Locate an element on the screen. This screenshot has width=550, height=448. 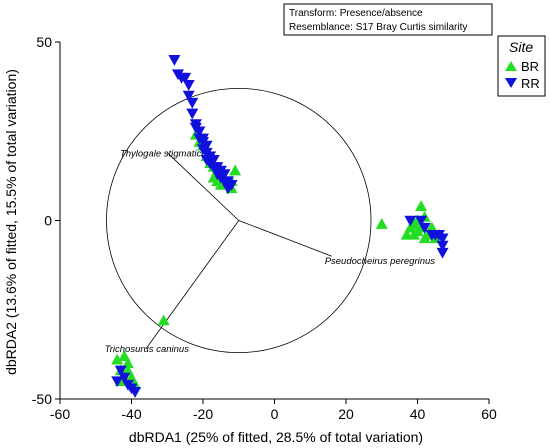
legend: Site BR RR is located at coordinates (521, 66).